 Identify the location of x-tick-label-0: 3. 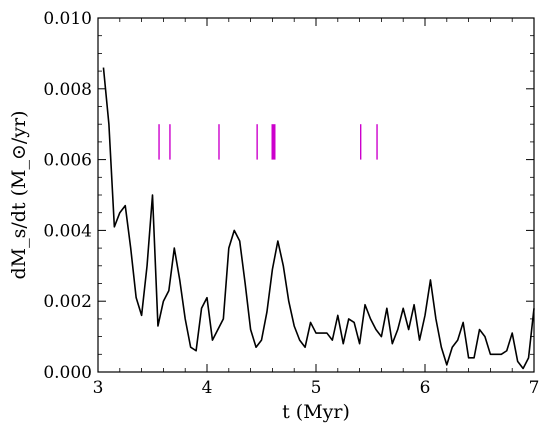
(98, 388).